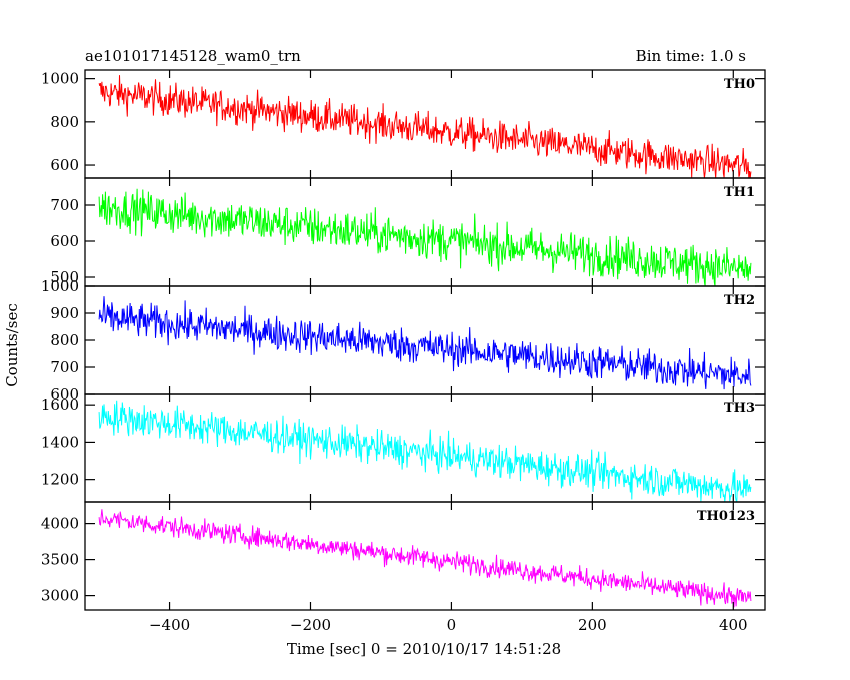 Image resolution: width=850 pixels, height=680 pixels. What do you see at coordinates (60, 405) in the screenshot?
I see `y-tick-label: 1600` at bounding box center [60, 405].